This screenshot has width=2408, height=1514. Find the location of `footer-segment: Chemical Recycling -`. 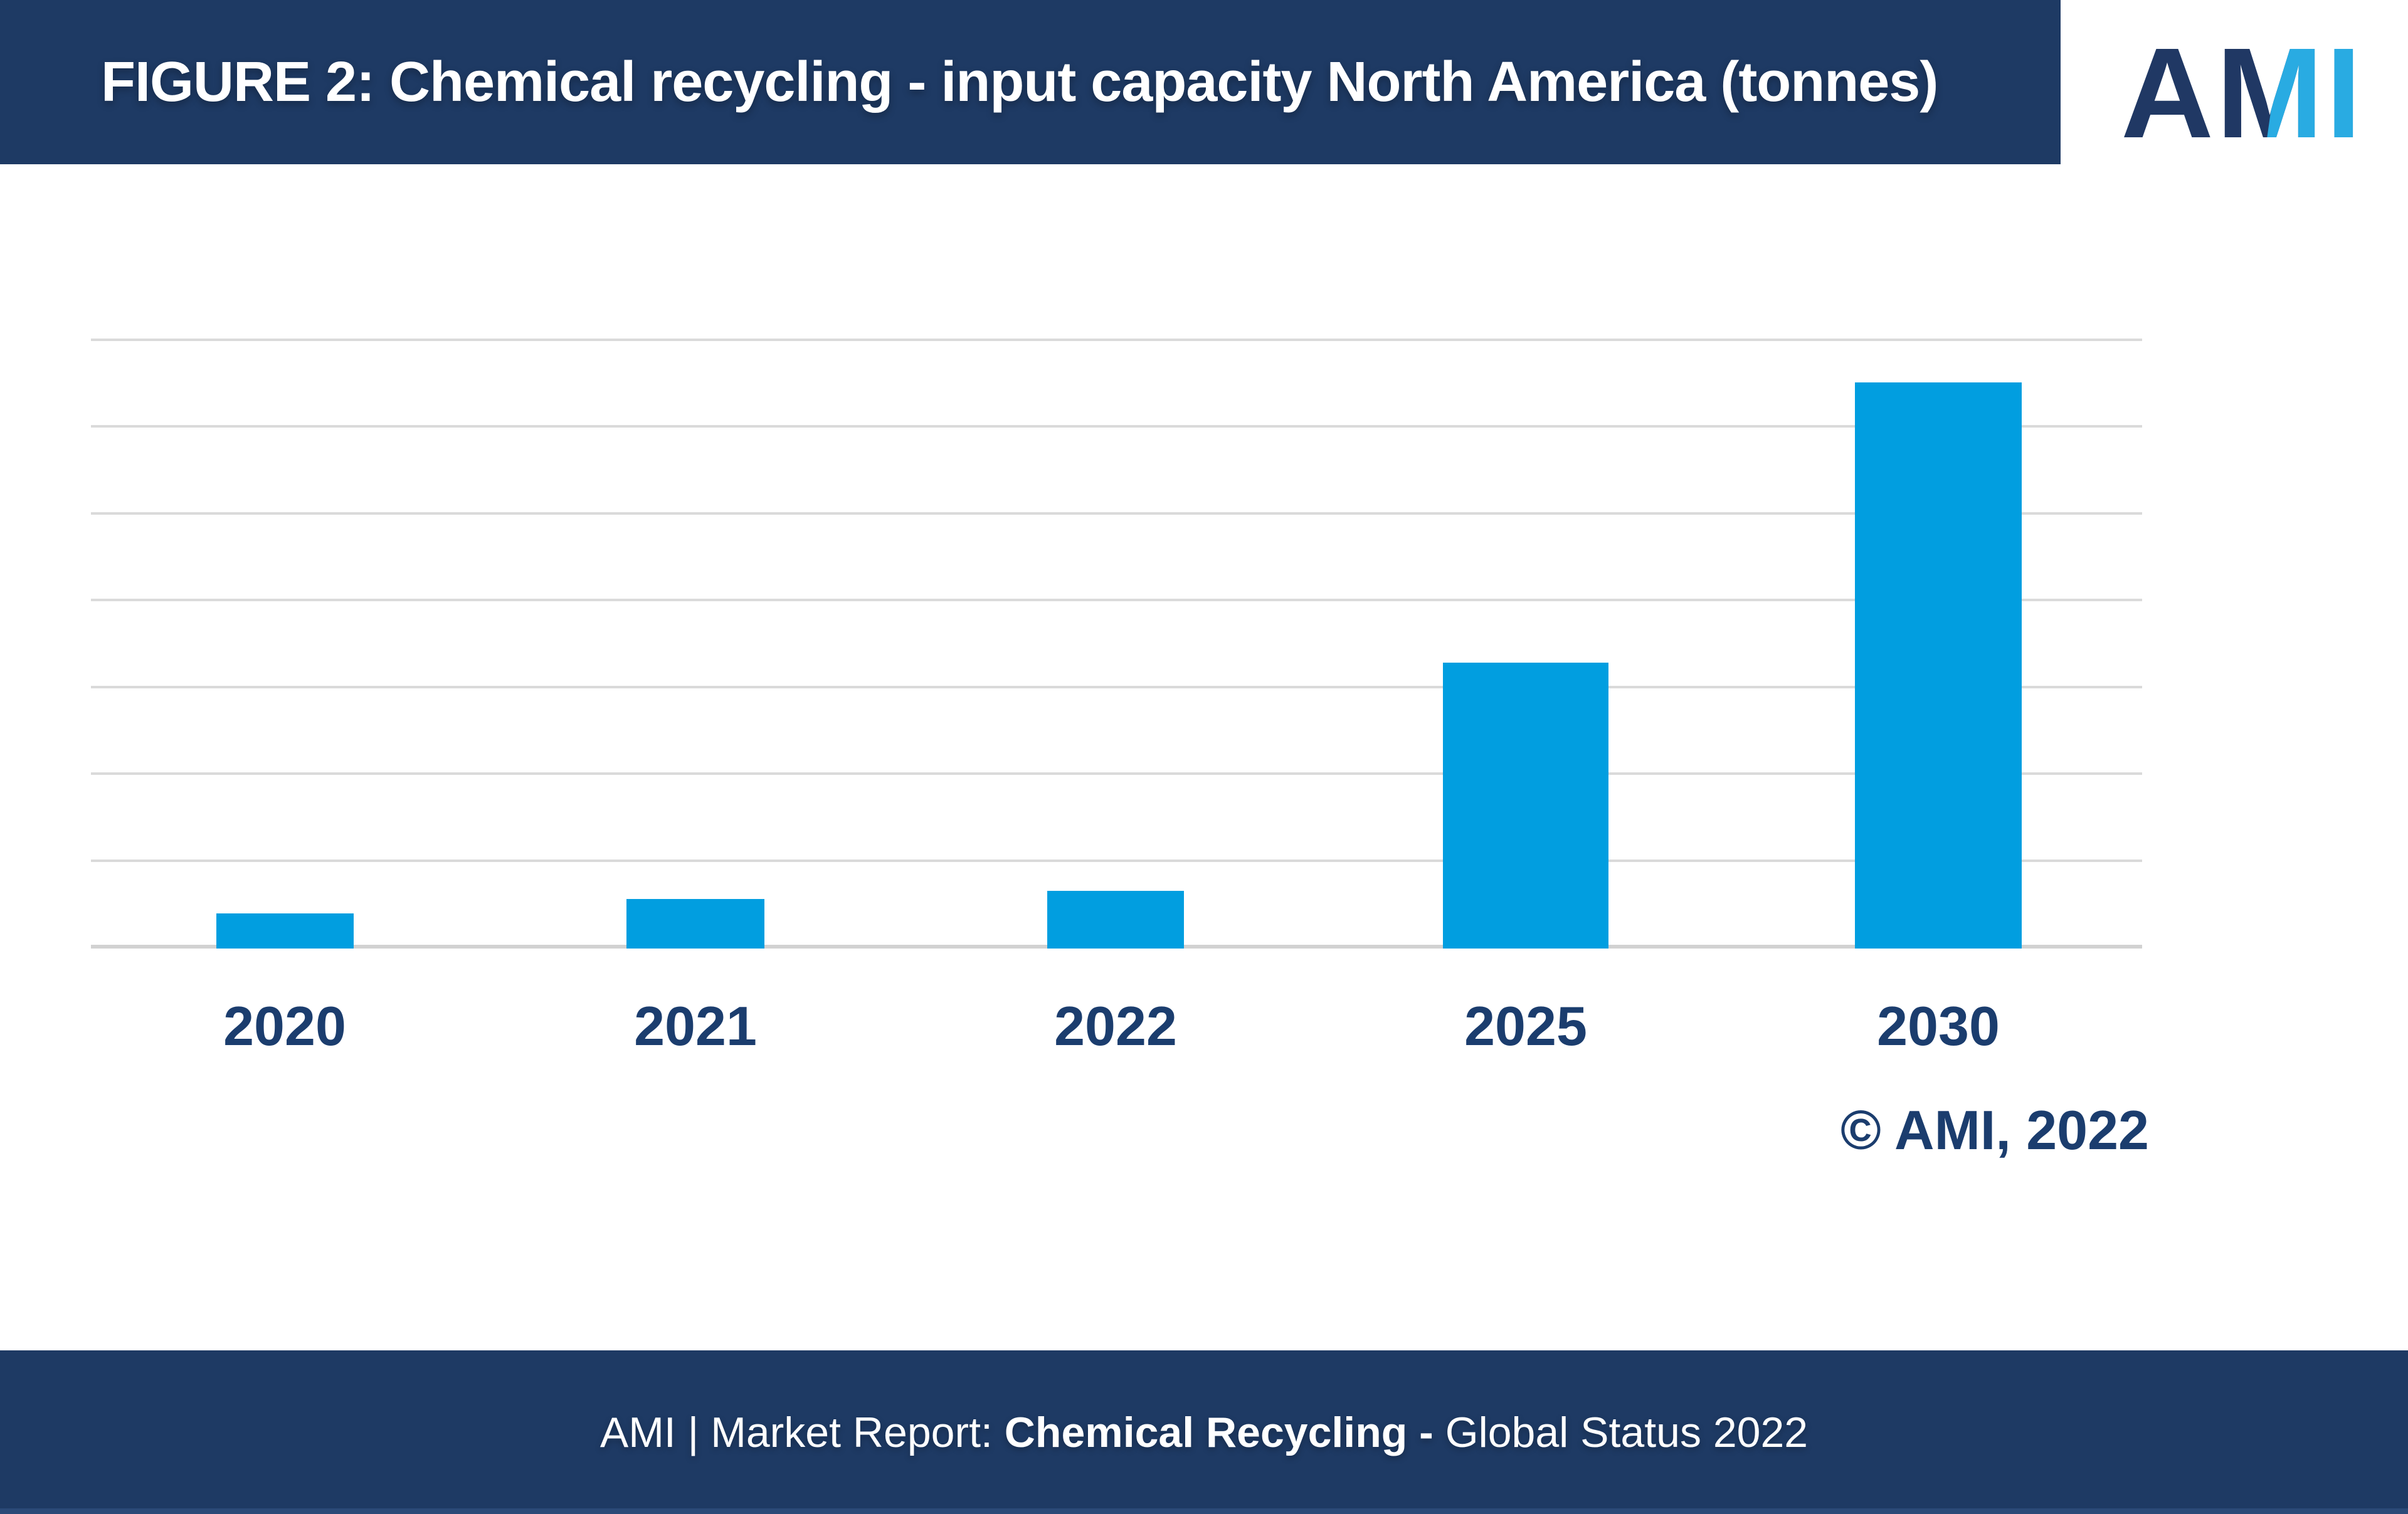

footer-segment: Chemical Recycling - is located at coordinates (1219, 1432).